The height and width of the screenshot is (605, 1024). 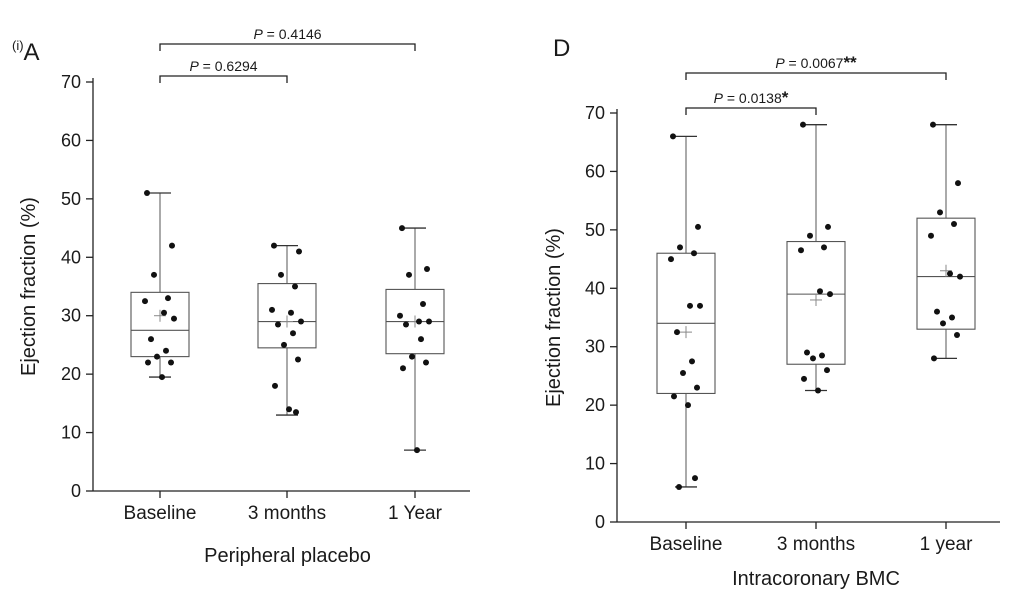 I want to click on comparison-bracket: P = 0.0138*, so click(x=751, y=101).